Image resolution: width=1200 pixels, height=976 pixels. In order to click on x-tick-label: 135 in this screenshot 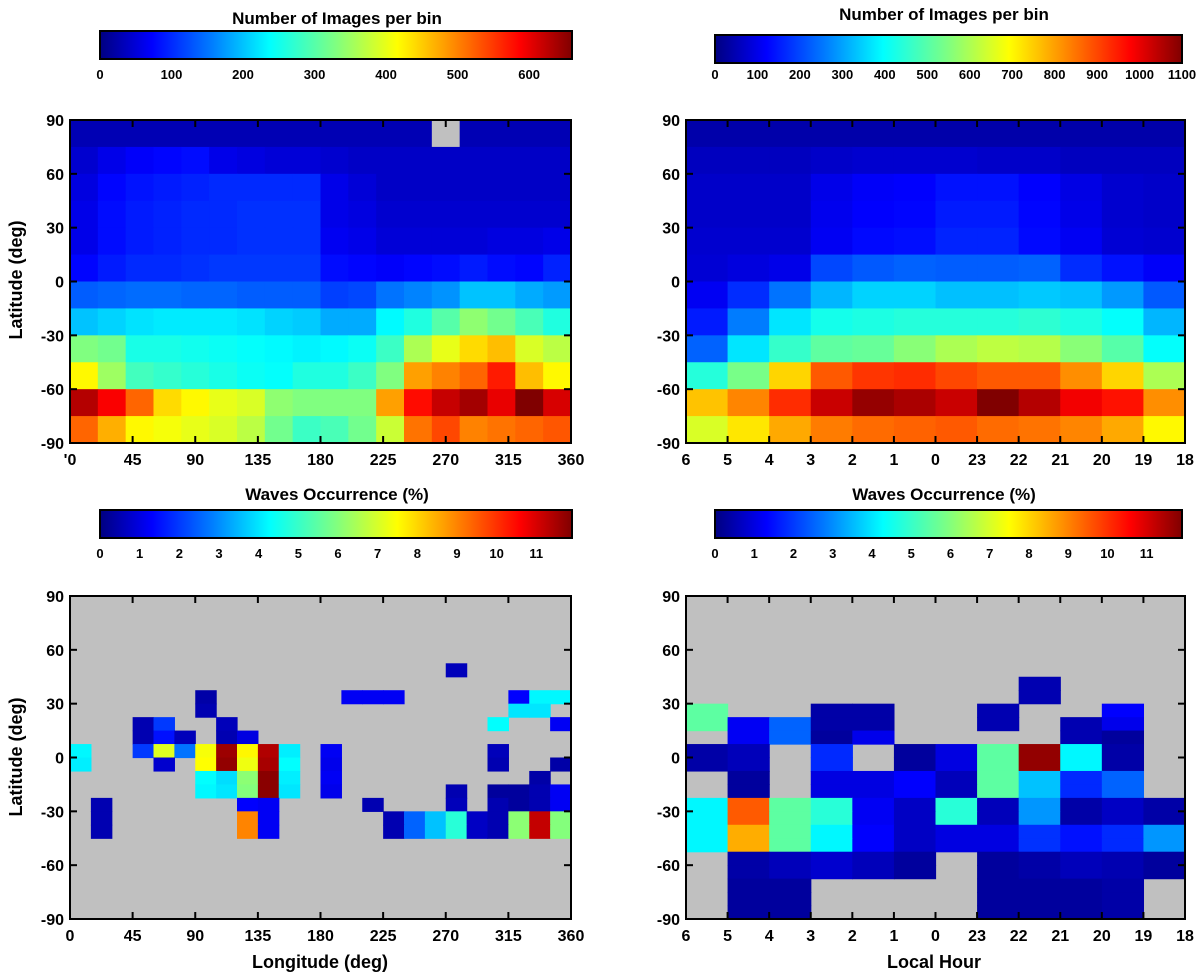, I will do `click(258, 936)`.